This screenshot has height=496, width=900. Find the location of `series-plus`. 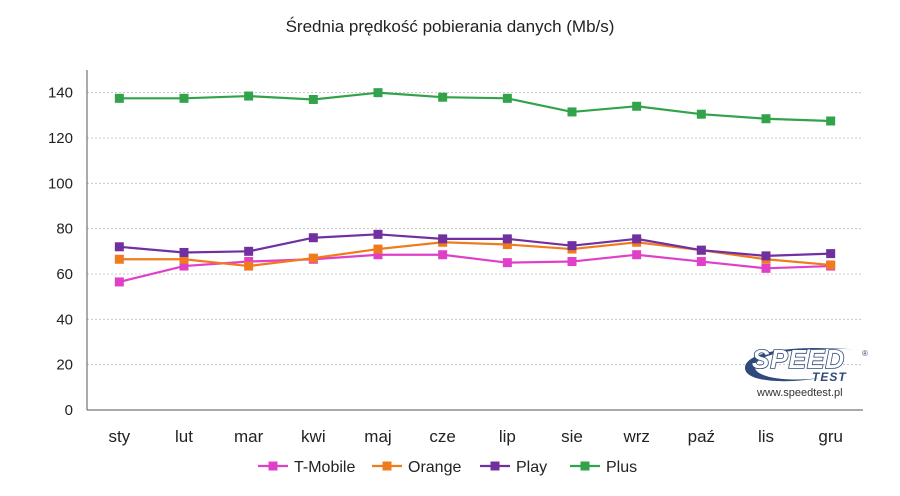

series-plus is located at coordinates (475, 107).